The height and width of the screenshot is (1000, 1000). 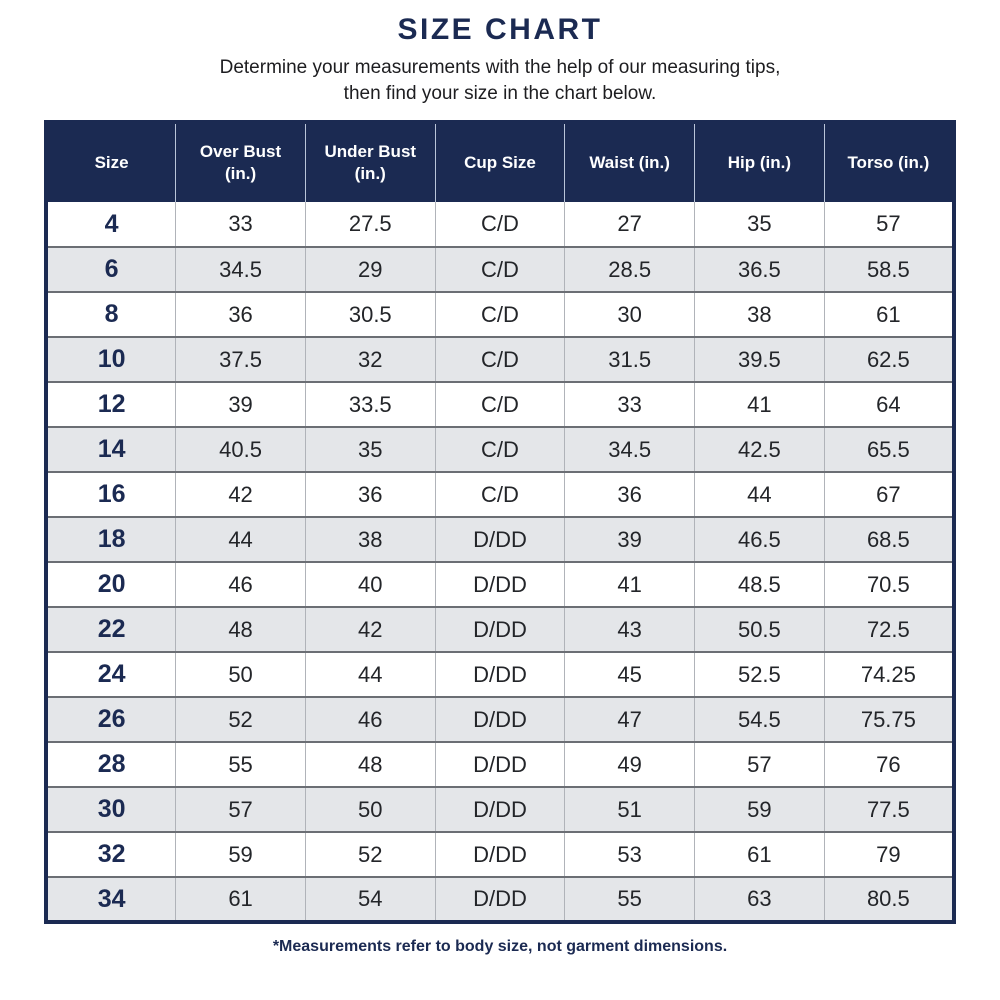 I want to click on data-cell-under-bust-in: 36, so click(x=370, y=494).